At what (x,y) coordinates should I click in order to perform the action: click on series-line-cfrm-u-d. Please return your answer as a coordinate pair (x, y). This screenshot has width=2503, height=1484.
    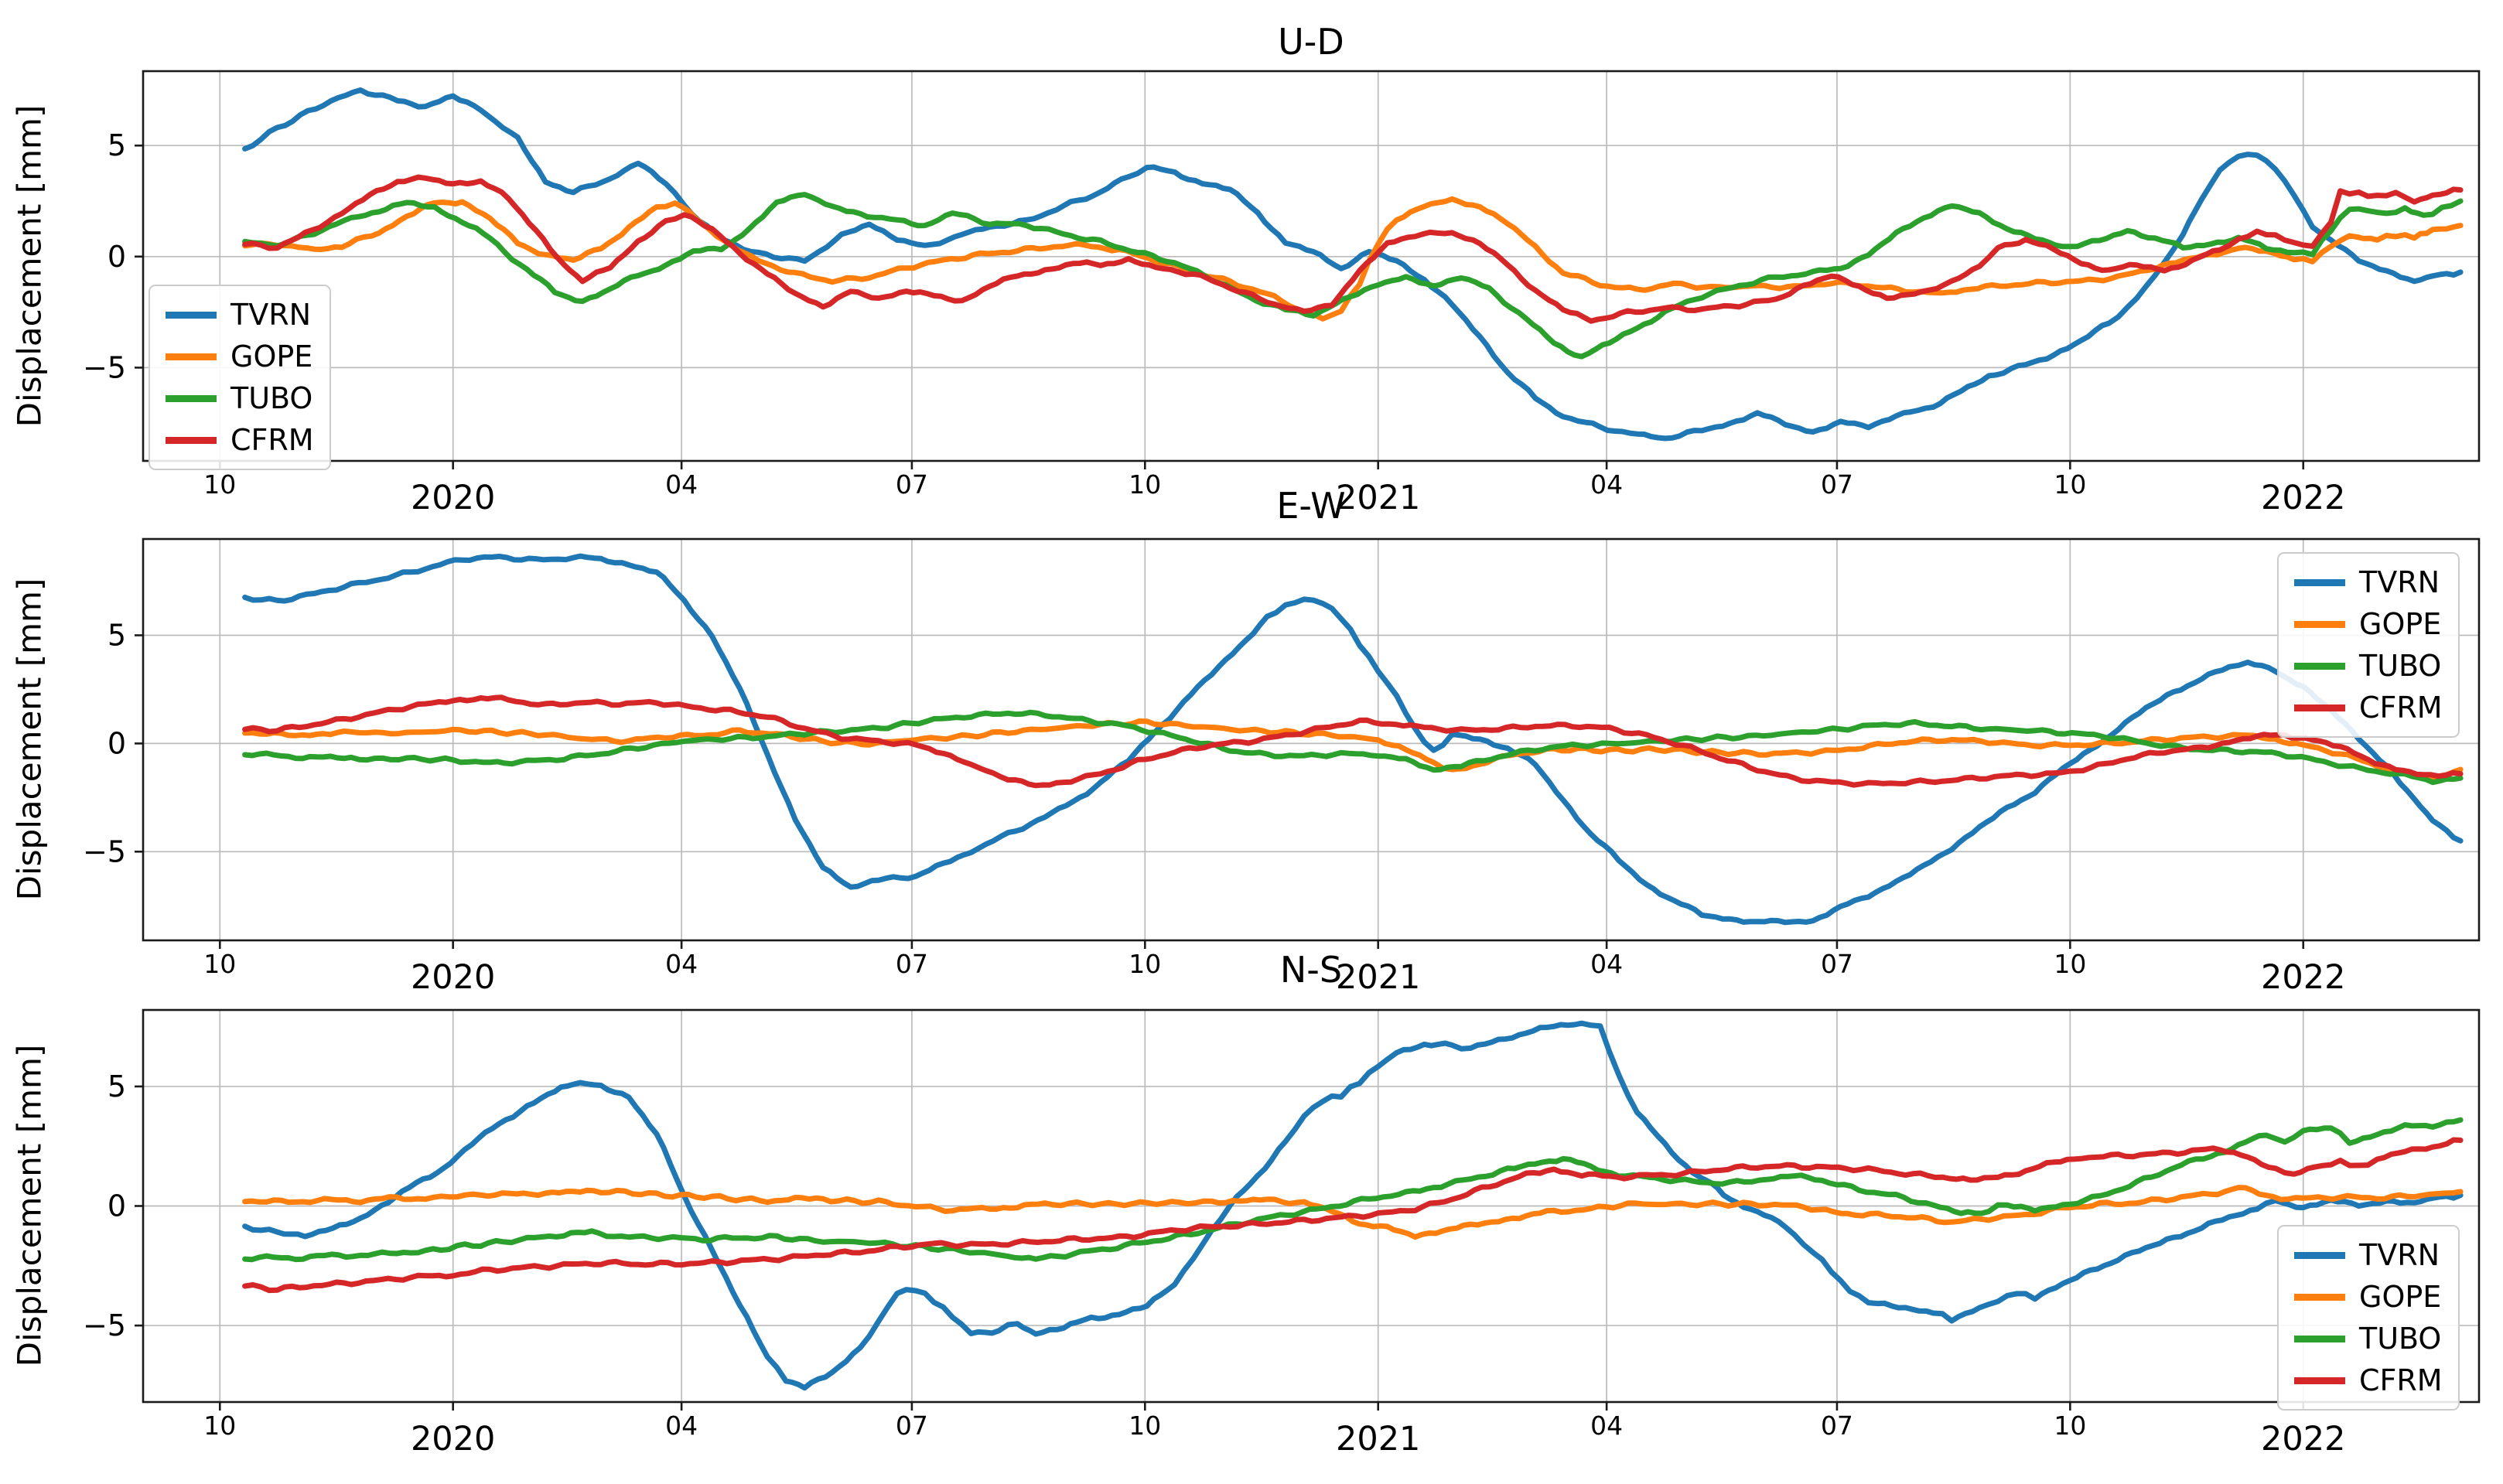
    Looking at the image, I should click on (1353, 249).